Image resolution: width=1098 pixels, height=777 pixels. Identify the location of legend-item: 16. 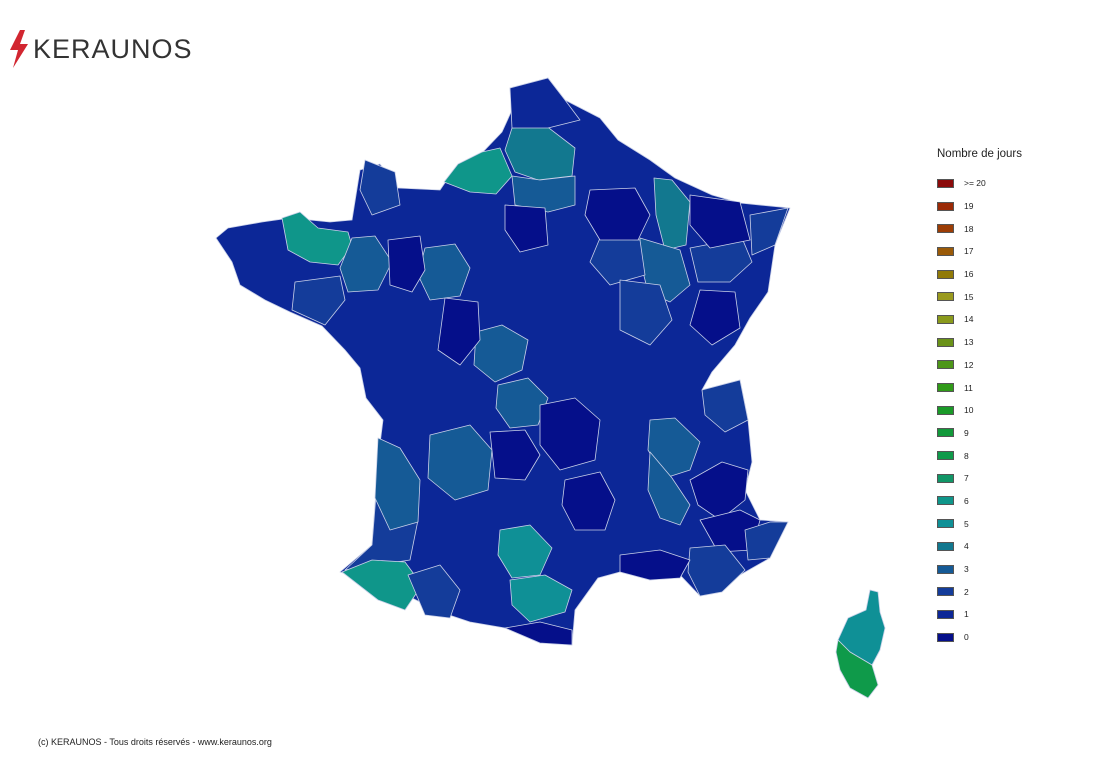
(979, 274).